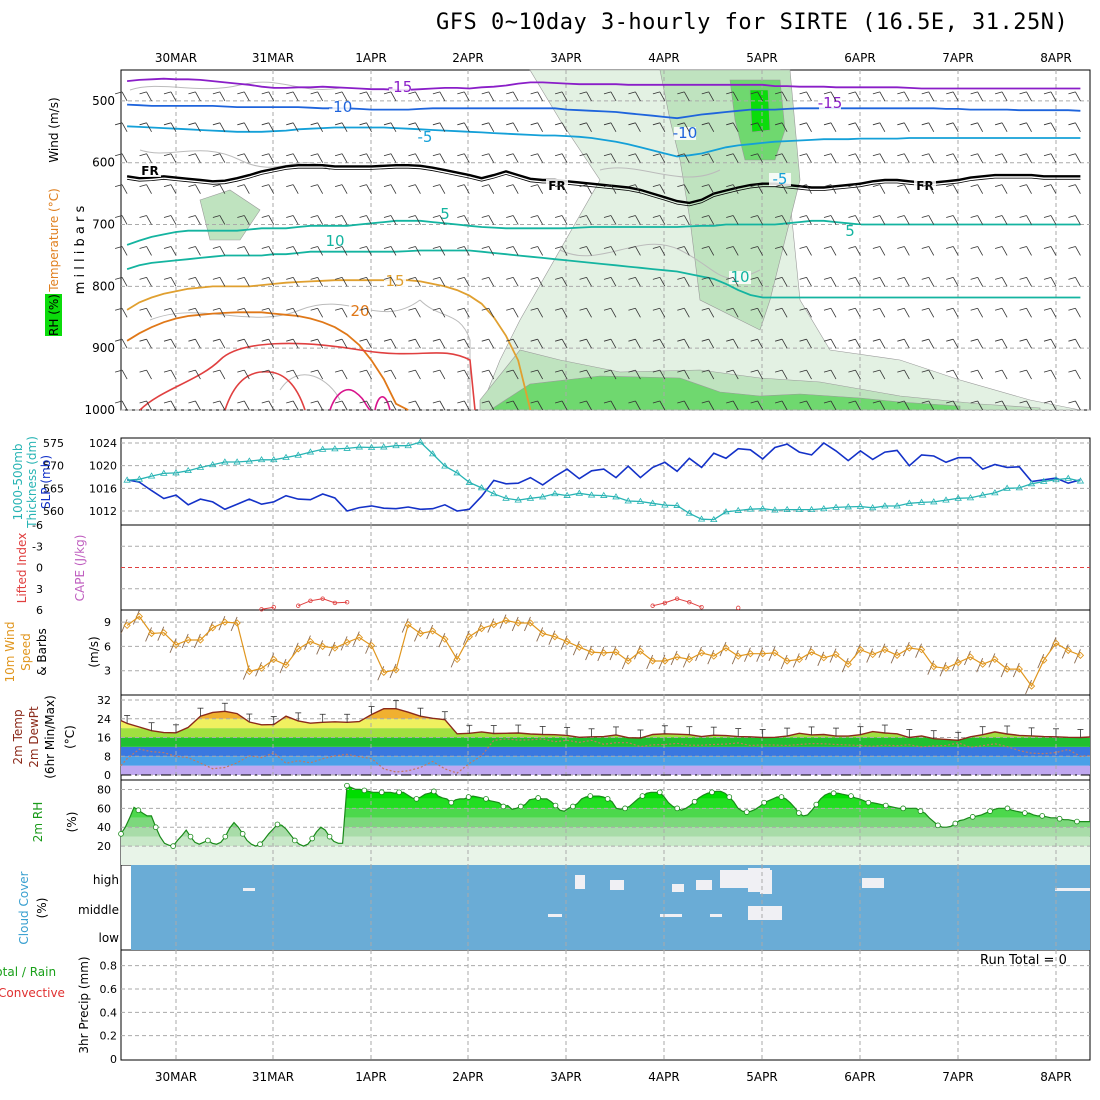 This screenshot has width=1100, height=1100. What do you see at coordinates (605, 1005) in the screenshot?
I see `panel-border-precip` at bounding box center [605, 1005].